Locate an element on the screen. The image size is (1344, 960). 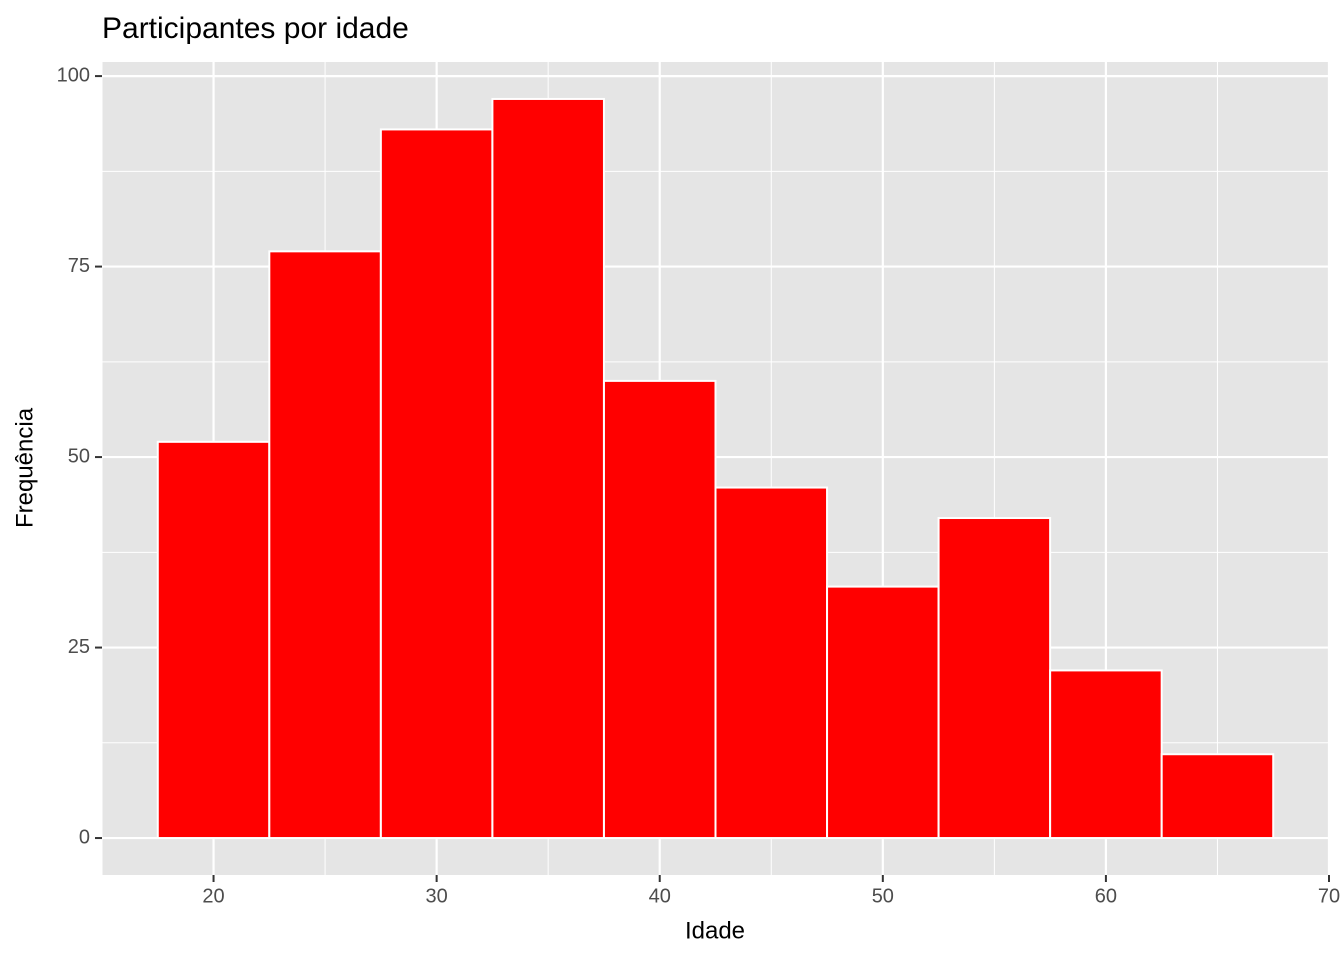
x-axis-label: Idade is located at coordinates (715, 930).